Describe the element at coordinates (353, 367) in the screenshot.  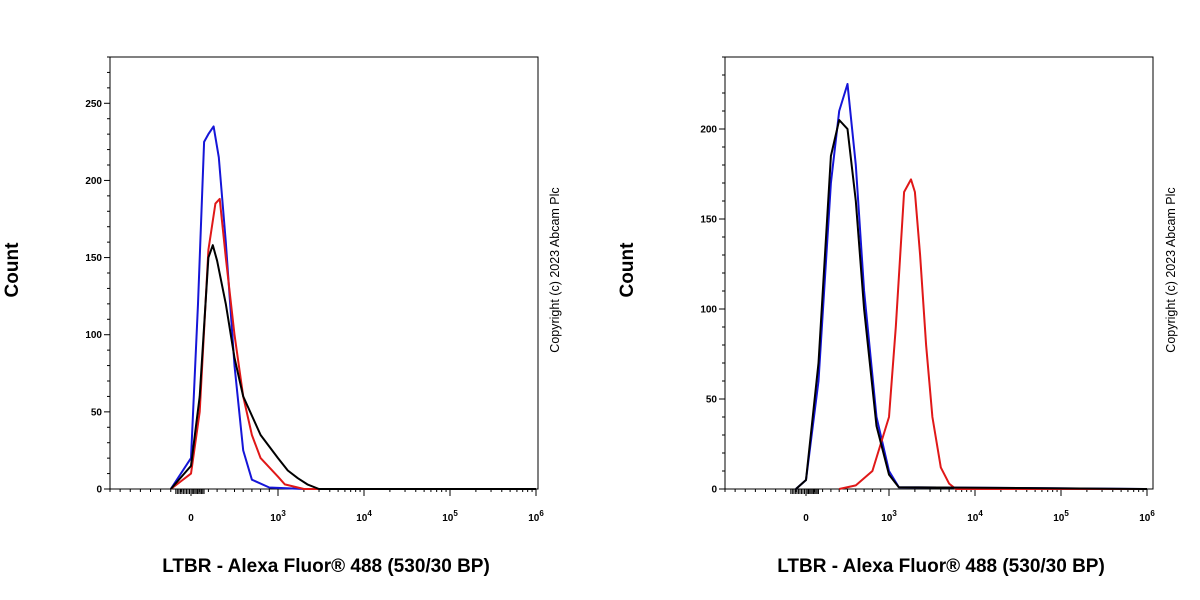
I see `histogram-curve-black` at that location.